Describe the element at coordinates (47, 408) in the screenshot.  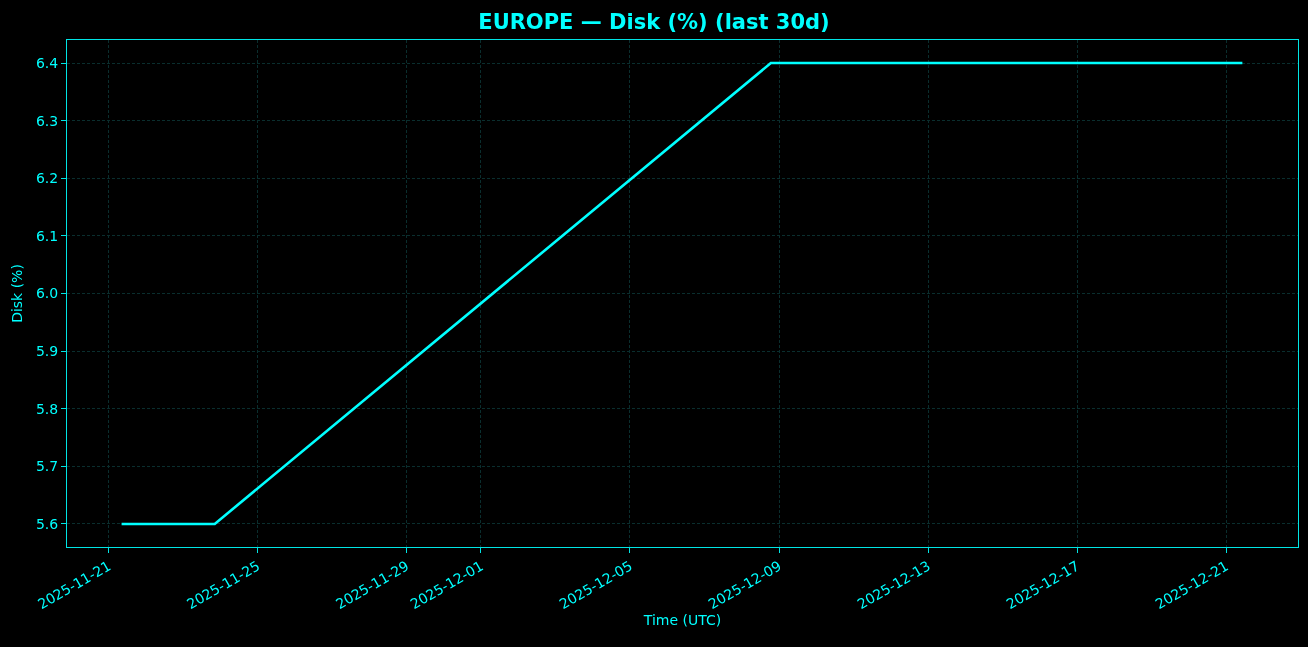
I see `y-tick-label: 5.8` at that location.